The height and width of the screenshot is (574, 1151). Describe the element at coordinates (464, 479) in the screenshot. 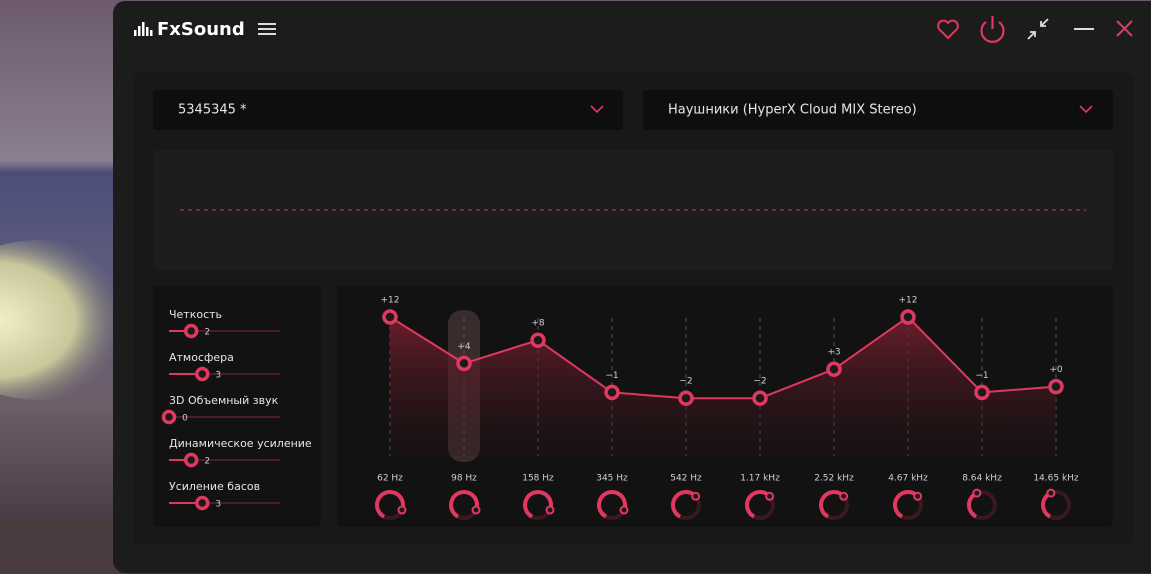

I see `eq-frequency: 98 Hz` at that location.